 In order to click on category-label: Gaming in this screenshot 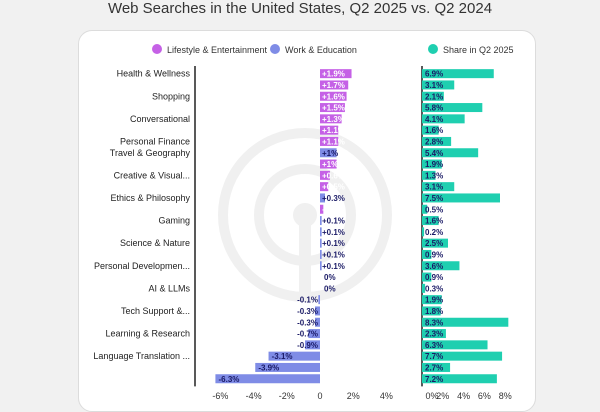, I will do `click(174, 221)`.